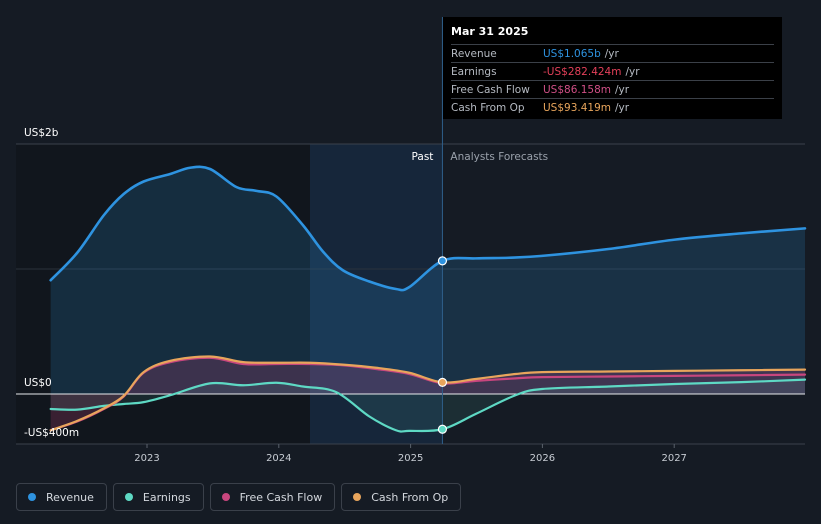 Image resolution: width=821 pixels, height=524 pixels. I want to click on tooltip-label: Cash From Op, so click(488, 107).